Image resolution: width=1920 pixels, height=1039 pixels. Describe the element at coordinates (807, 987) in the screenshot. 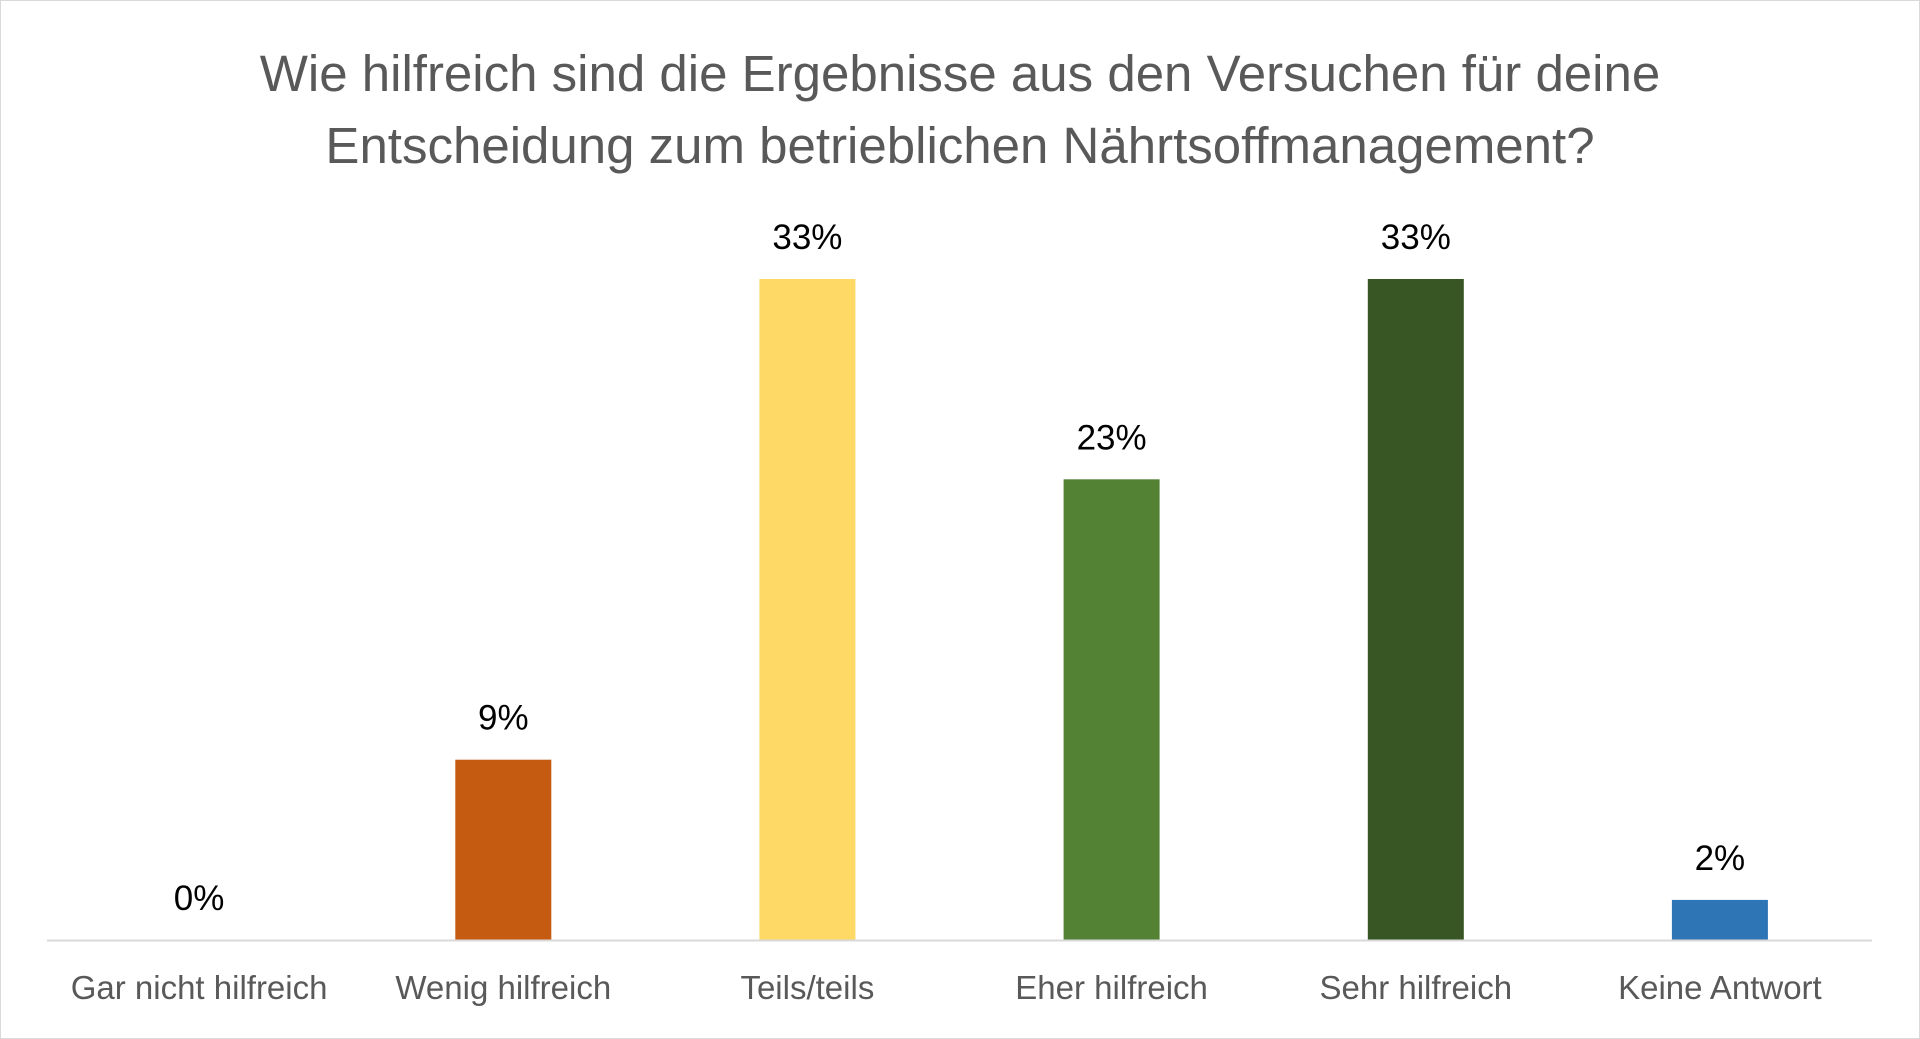

I see `x-tick-label-3: Teils/teils` at that location.